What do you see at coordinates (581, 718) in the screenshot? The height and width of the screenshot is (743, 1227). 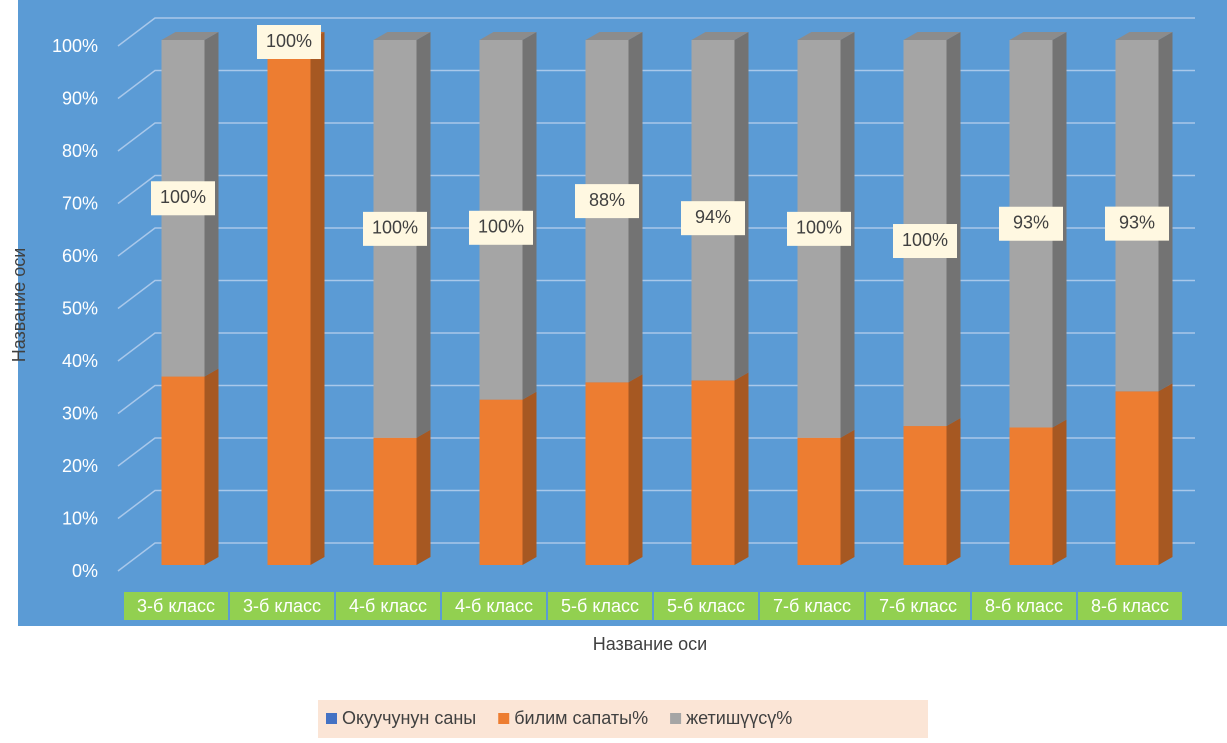 I see `legend-label: билим сапаты%` at bounding box center [581, 718].